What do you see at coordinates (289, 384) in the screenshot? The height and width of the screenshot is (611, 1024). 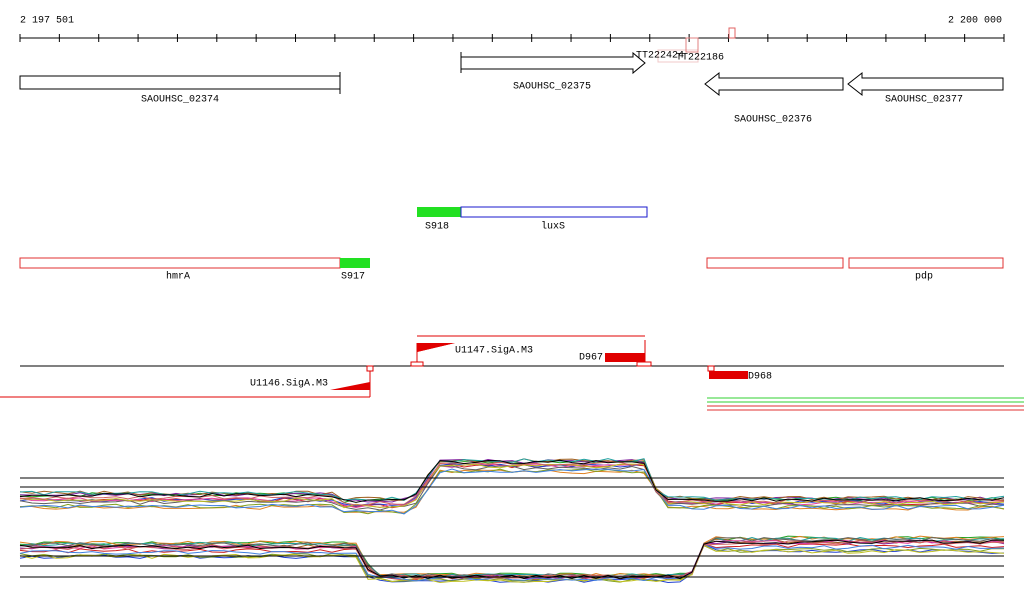 I see `promoter-label: U1146.SigA.M3` at bounding box center [289, 384].